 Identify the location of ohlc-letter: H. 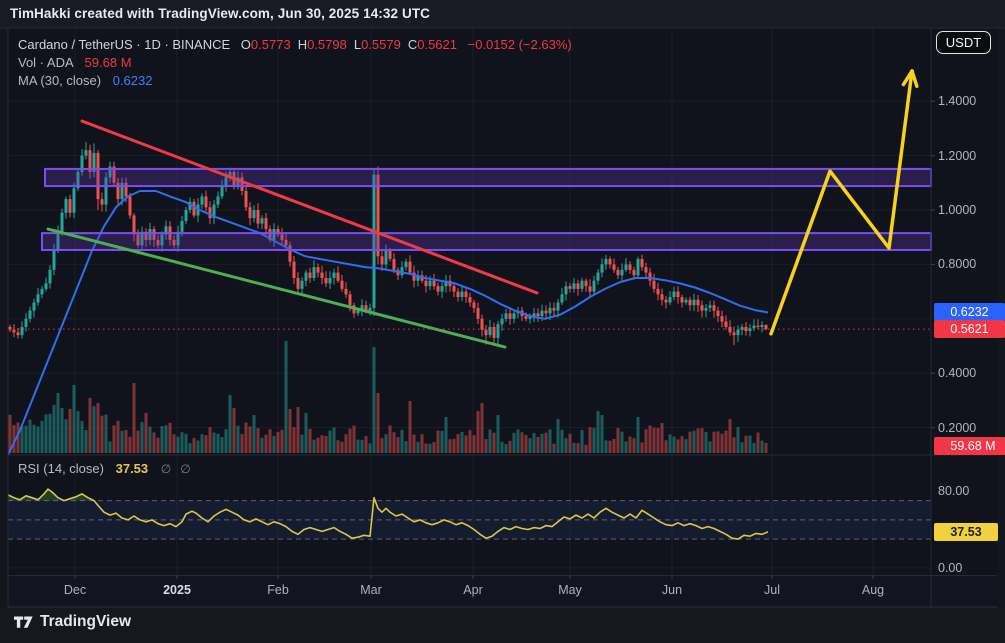
(302, 44).